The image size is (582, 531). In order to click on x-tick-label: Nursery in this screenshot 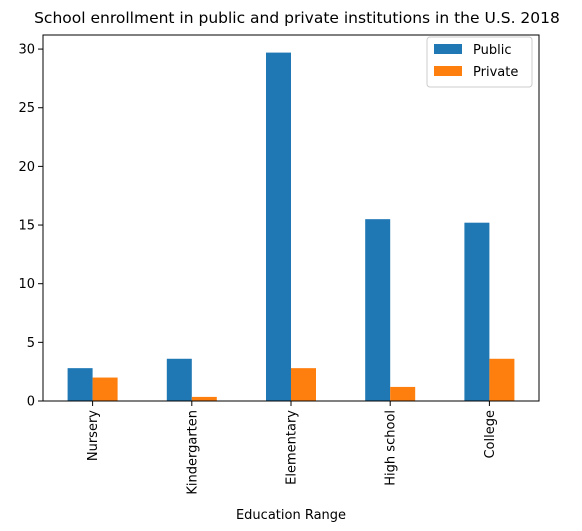, I will do `click(93, 435)`.